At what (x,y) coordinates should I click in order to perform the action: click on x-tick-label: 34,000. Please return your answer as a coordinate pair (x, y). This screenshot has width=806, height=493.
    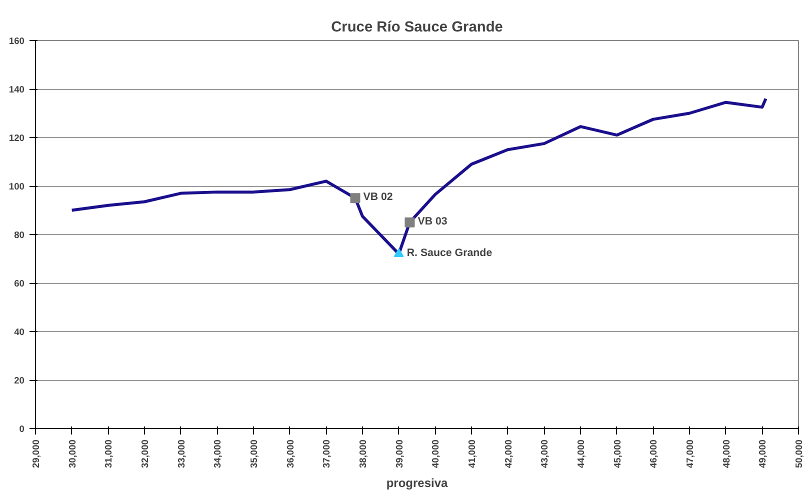
    Looking at the image, I should click on (217, 454).